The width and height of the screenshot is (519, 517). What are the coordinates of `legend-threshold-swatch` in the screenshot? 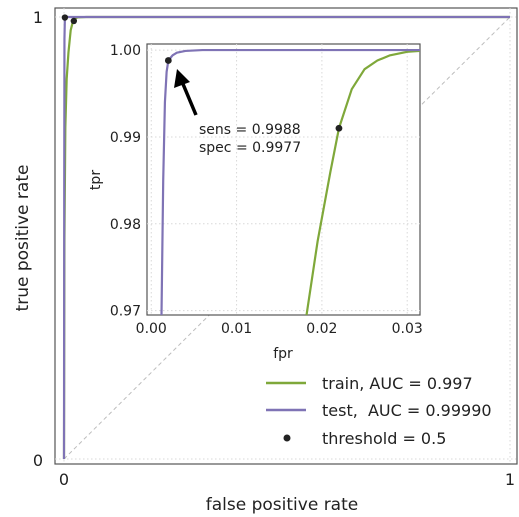 It's located at (287, 438).